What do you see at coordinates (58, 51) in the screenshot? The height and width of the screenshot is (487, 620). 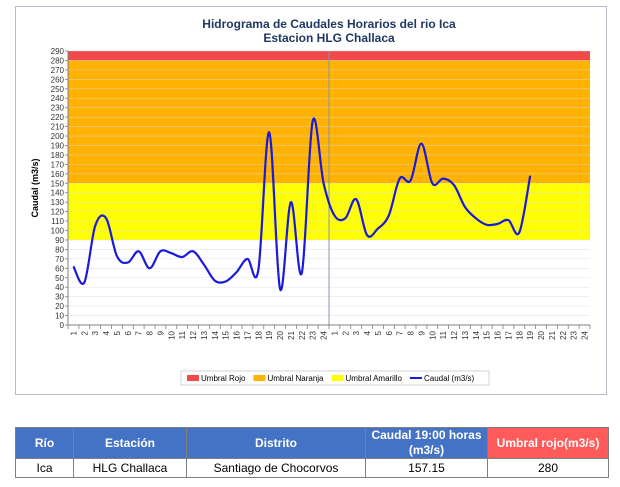 I see `y-tick-label: 290` at bounding box center [58, 51].